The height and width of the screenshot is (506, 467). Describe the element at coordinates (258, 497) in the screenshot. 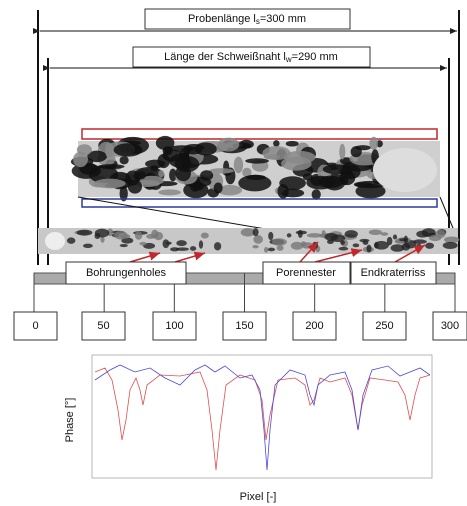

I see `x-axis-label: Pixel [-]` at that location.